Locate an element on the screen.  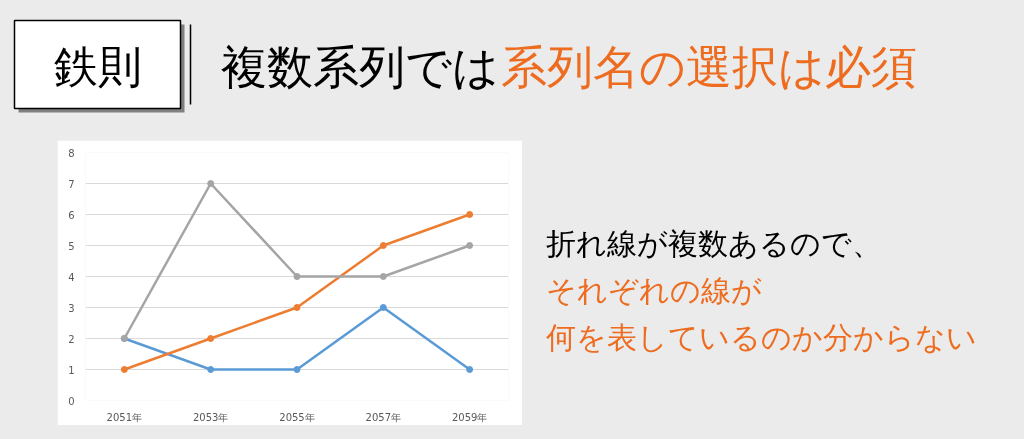
y-tick-label: 1 is located at coordinates (71, 370).